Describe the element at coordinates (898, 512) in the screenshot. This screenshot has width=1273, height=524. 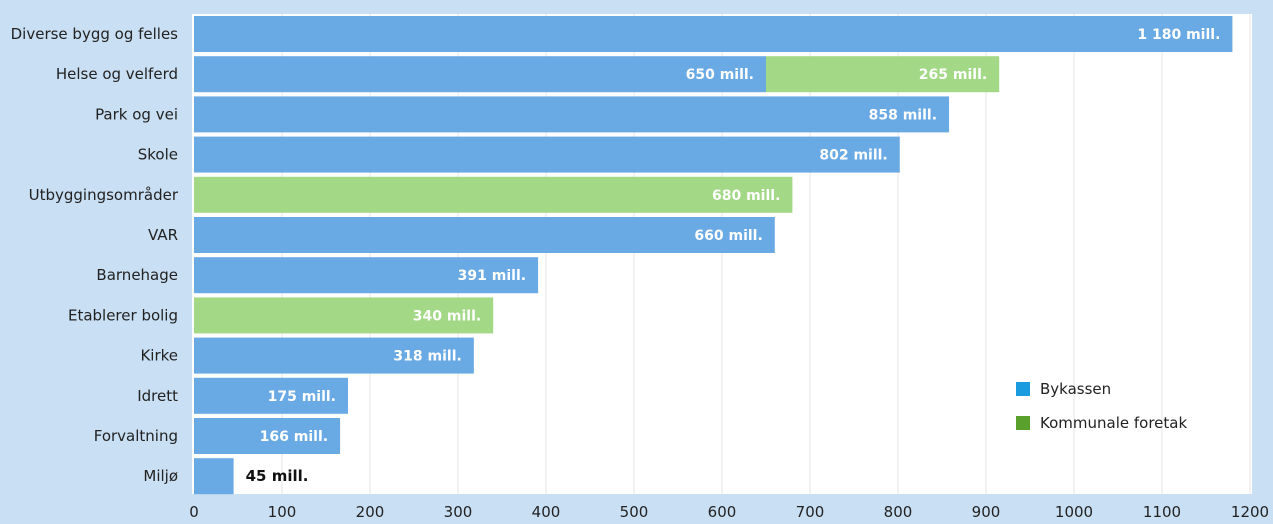
I see `x-tick-label: 800` at that location.